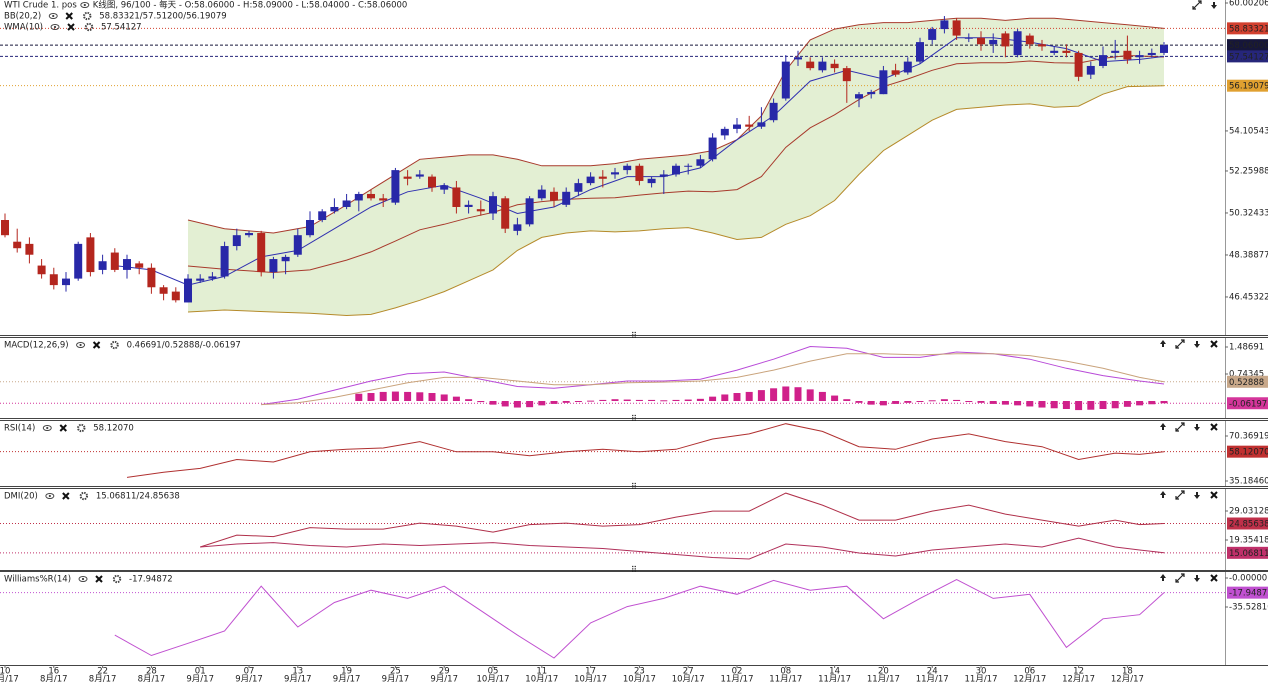 This screenshot has width=1268, height=682. What do you see at coordinates (785, 672) in the screenshot?
I see `x-tick-label: 08` at bounding box center [785, 672].